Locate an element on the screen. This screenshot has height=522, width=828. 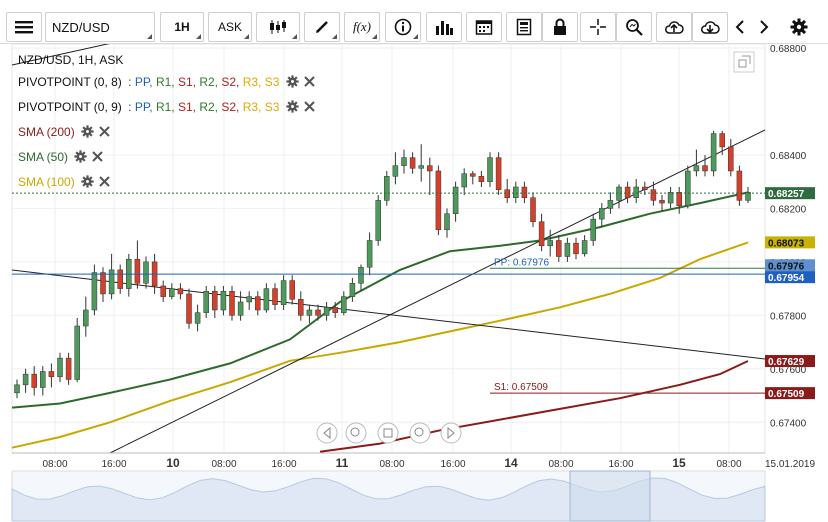
x-tick-label: 08:00 is located at coordinates (560, 464).